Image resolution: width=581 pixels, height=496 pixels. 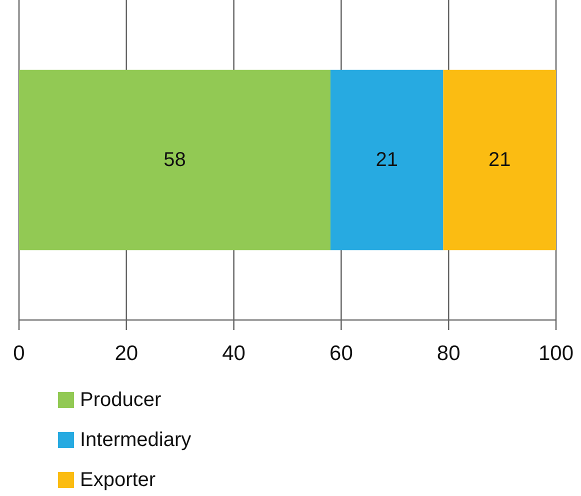 What do you see at coordinates (556, 353) in the screenshot?
I see `x-tick-label: 100` at bounding box center [556, 353].